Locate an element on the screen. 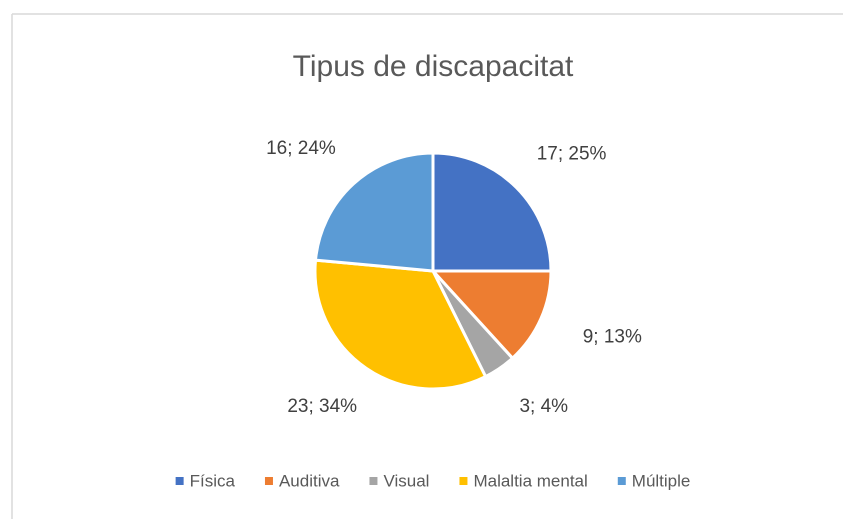 This screenshot has width=843, height=519. data-label: 3; 4% is located at coordinates (543, 406).